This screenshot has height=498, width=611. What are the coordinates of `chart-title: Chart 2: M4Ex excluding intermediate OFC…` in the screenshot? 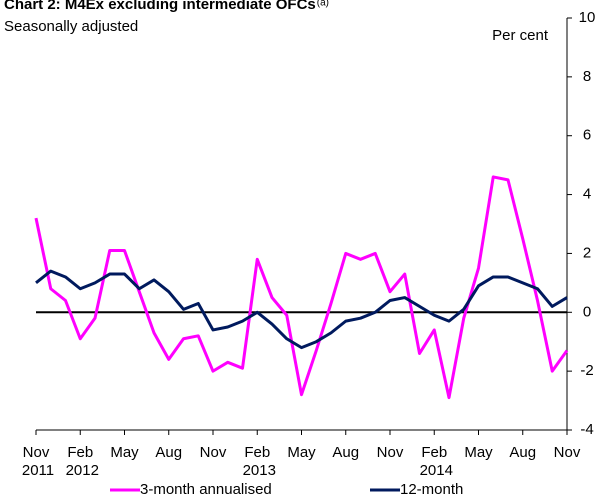 It's located at (160, 6).